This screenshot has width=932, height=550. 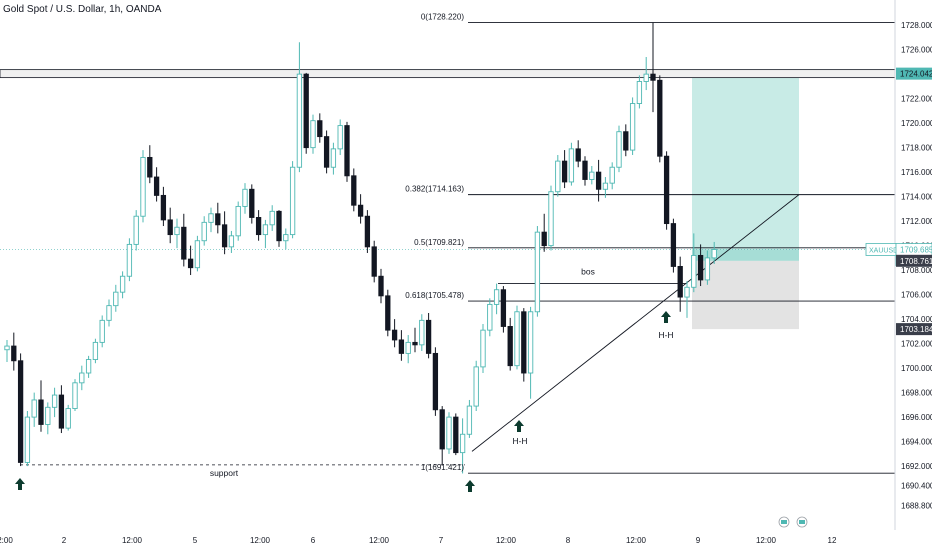 I want to click on y-tick-label: 1702.000, so click(x=916, y=344).